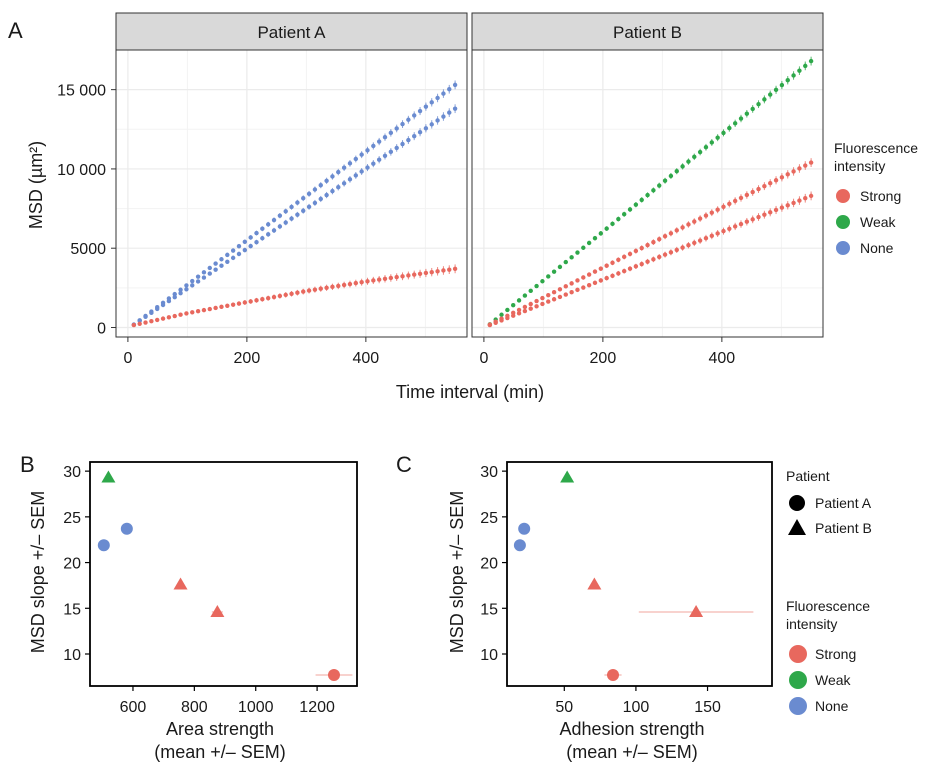 This screenshot has width=929, height=772. I want to click on panel-label-a: A, so click(15, 30).